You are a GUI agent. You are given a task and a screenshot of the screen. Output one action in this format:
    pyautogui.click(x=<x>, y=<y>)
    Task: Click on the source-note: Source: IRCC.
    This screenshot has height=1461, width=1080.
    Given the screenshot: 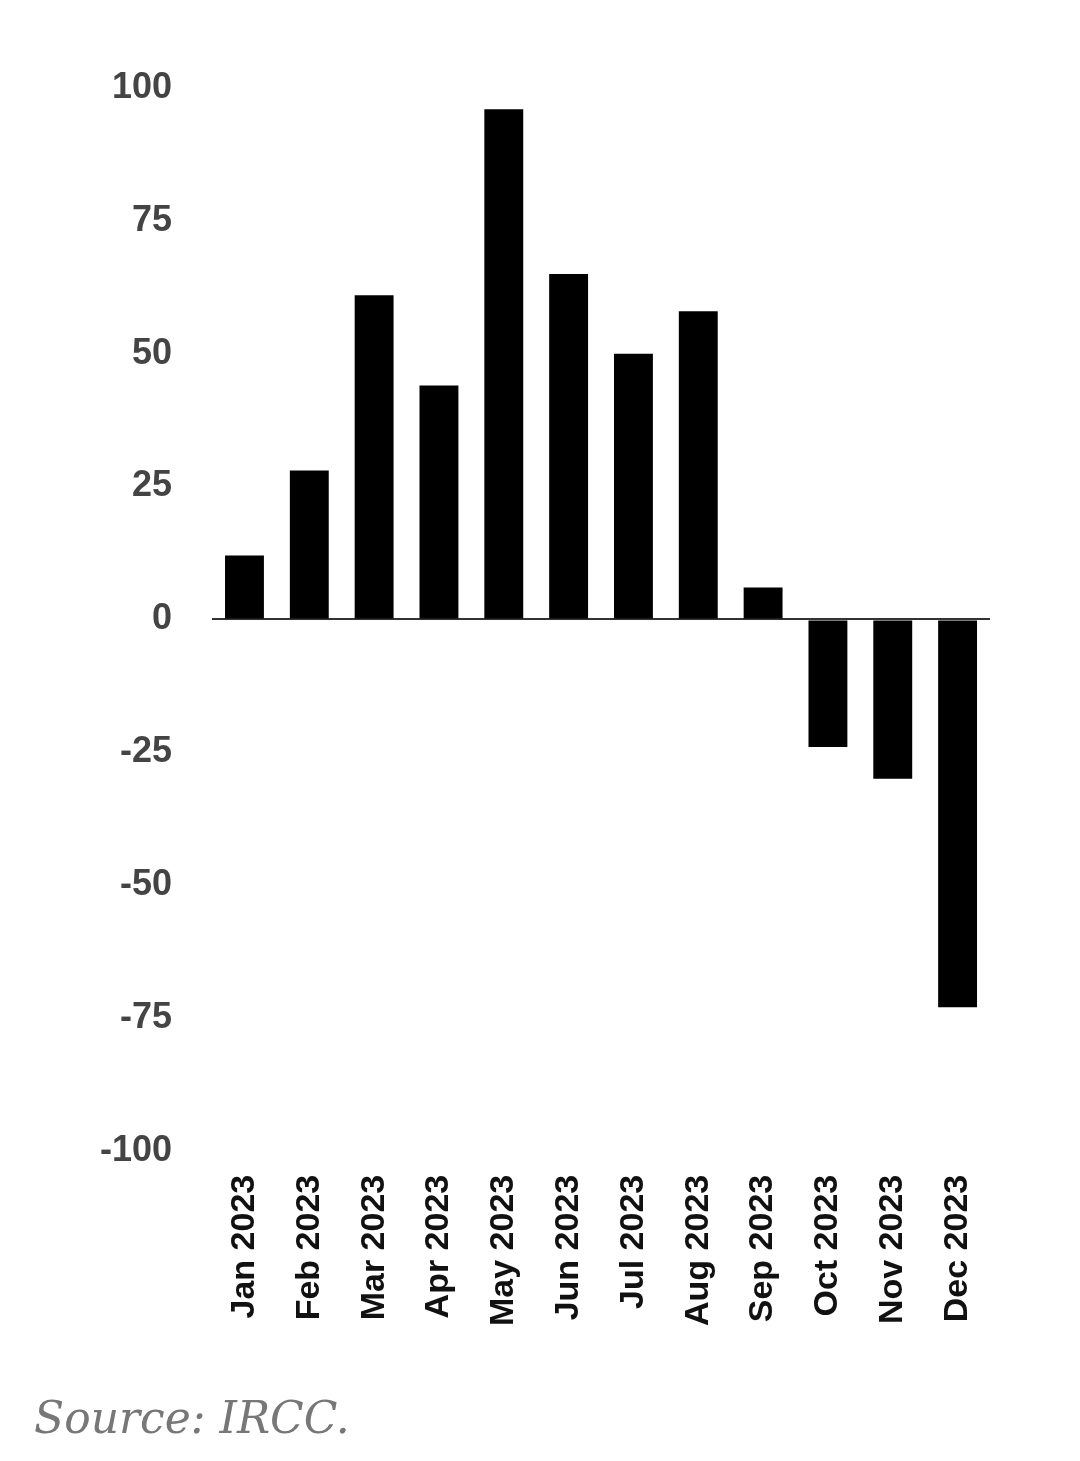 What is the action you would take?
    pyautogui.click(x=192, y=1417)
    